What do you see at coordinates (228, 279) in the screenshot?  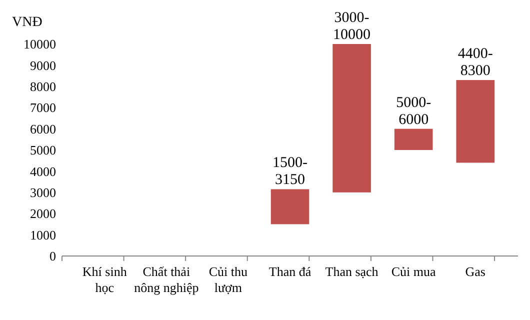 I see `x-tick-label: Củi thu lượm` at bounding box center [228, 279].